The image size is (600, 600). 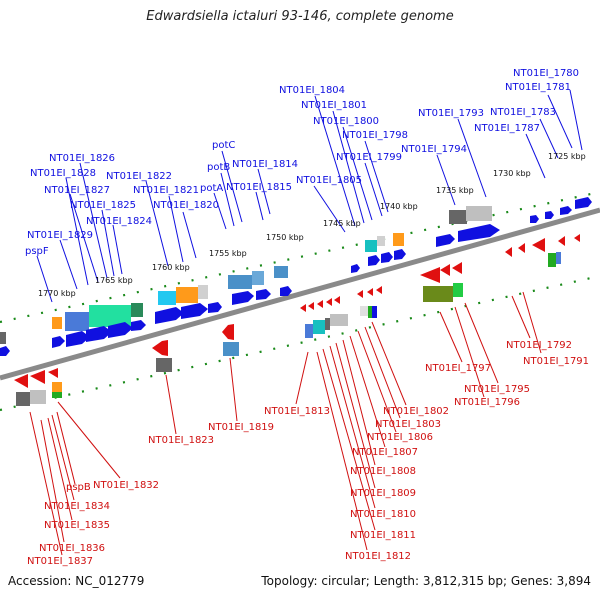 What do you see at coordinates (497, 389) in the screenshot?
I see `gene-label: NT01EI_1795` at bounding box center [497, 389].